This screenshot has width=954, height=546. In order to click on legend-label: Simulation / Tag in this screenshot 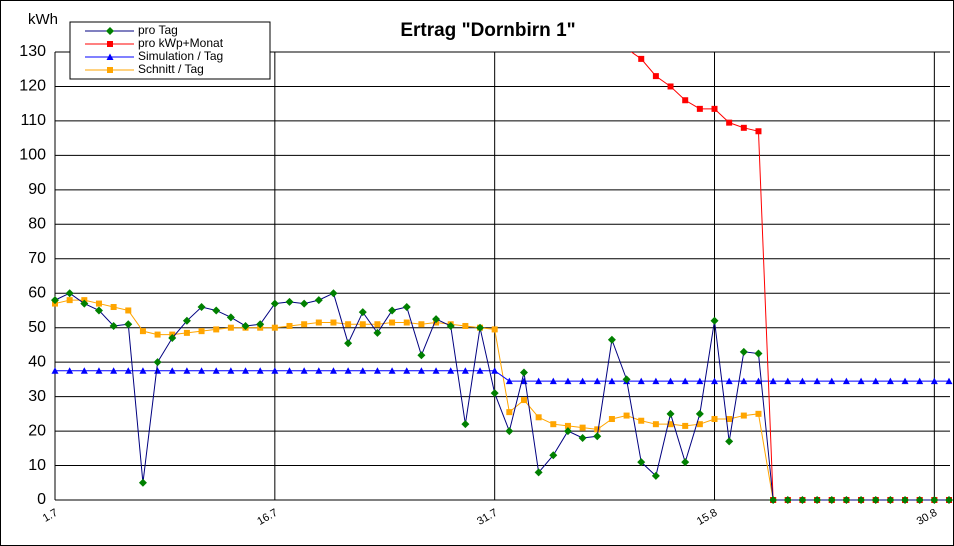, I will do `click(180, 56)`.